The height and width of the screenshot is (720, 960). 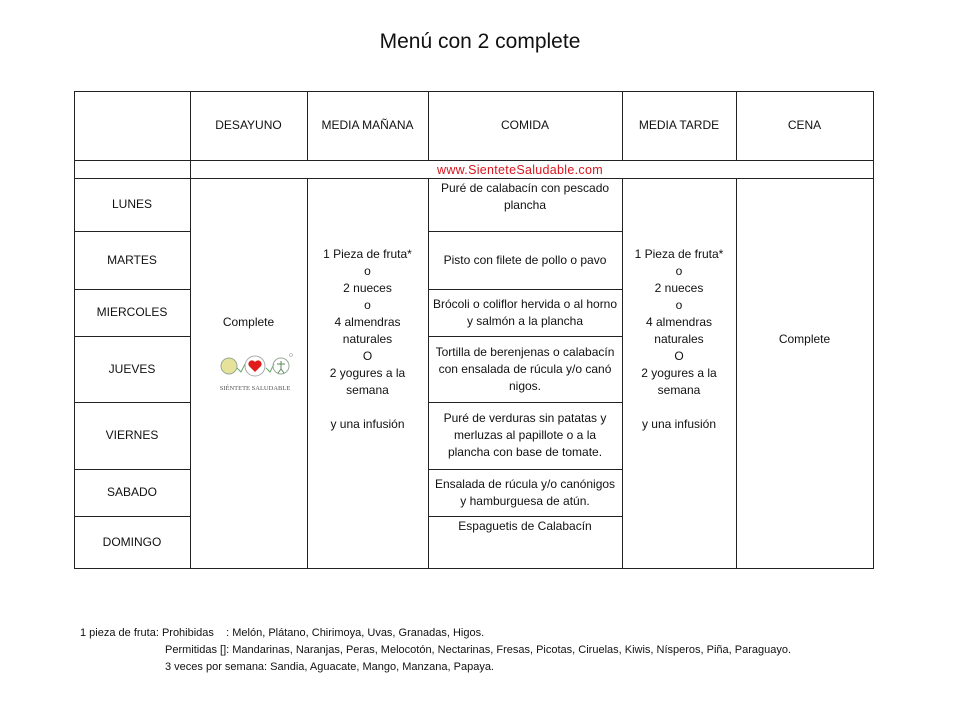 What do you see at coordinates (520, 170) in the screenshot?
I see `watermark-url: www.SienteteSaludable.com` at bounding box center [520, 170].